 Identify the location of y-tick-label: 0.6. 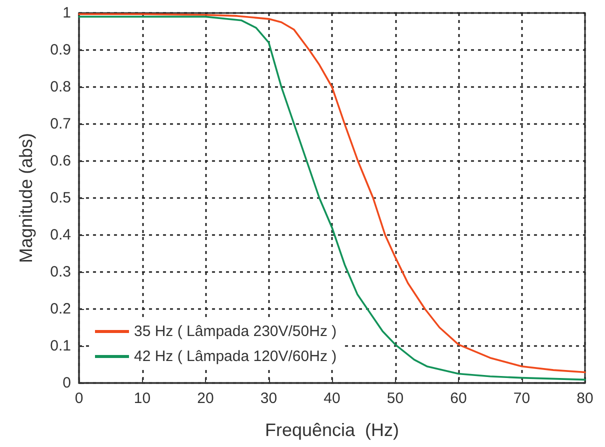
(60, 161).